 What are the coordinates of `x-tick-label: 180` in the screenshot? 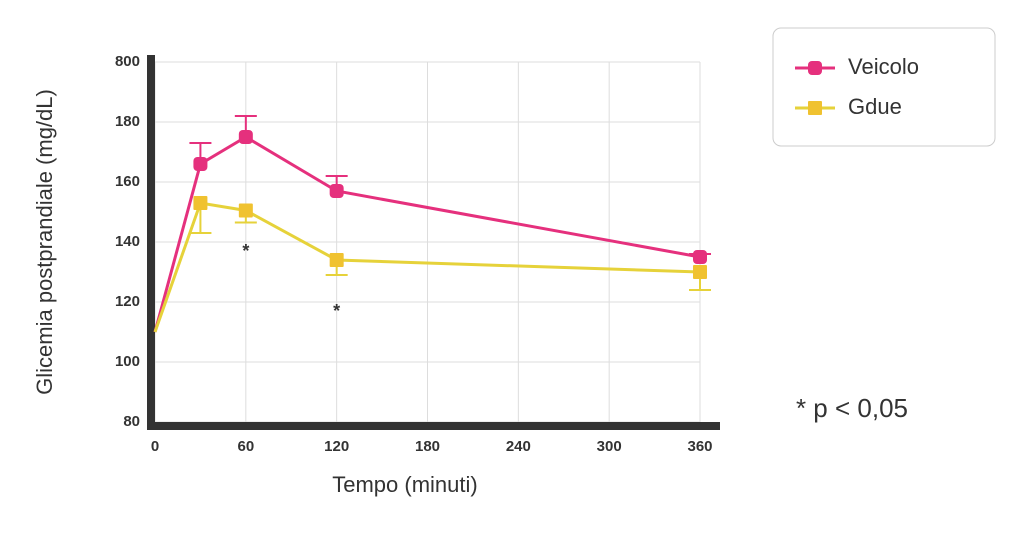 It's located at (427, 446).